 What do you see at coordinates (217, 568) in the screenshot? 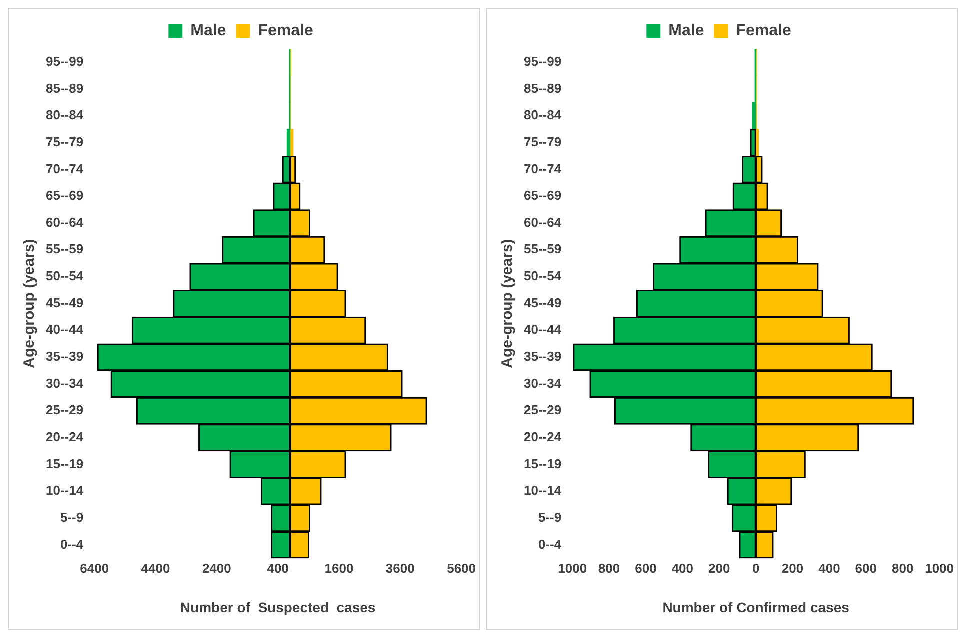
I see `x-tick-label: 2400` at bounding box center [217, 568].